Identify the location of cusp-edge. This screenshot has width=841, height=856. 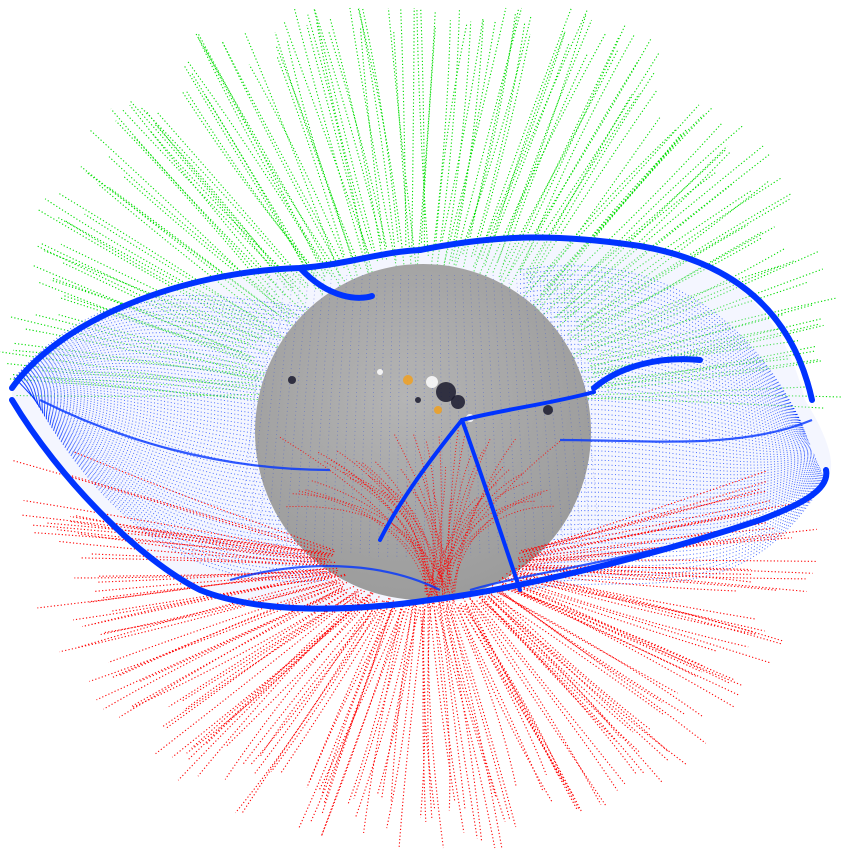
(528, 406).